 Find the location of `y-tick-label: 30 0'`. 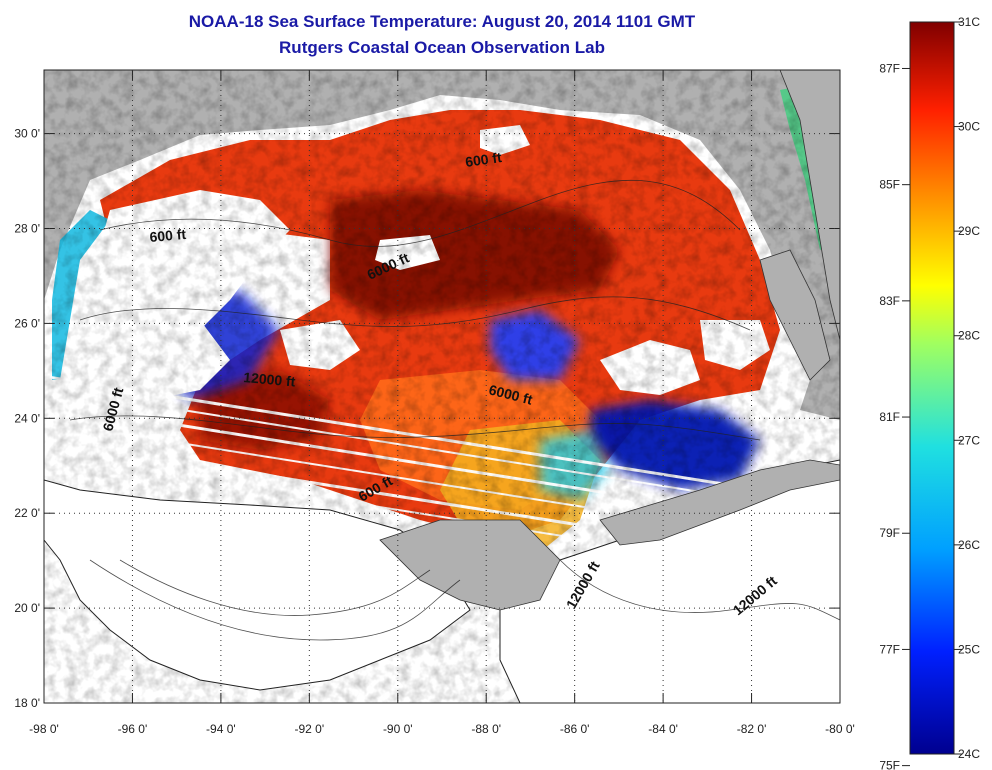

y-tick-label: 30 0' is located at coordinates (27, 134).